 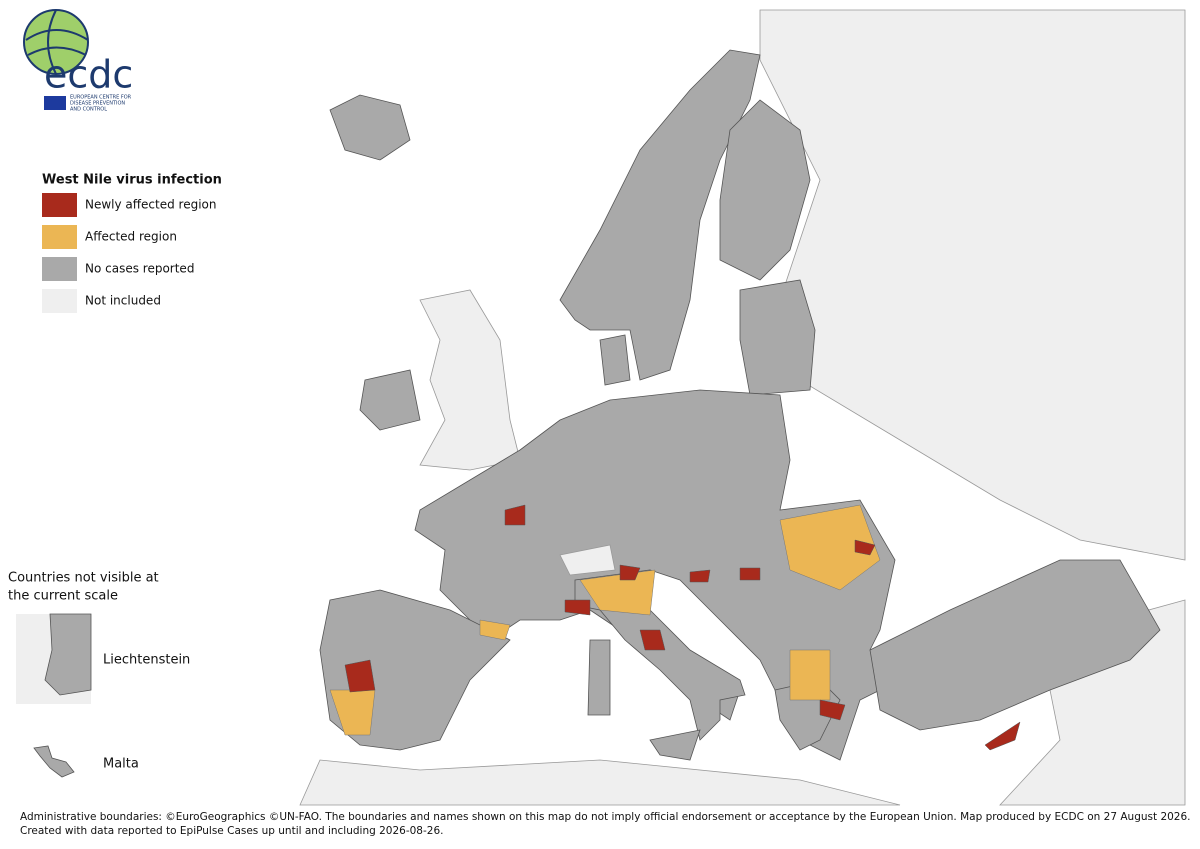 What do you see at coordinates (55, 103) in the screenshot?
I see `eu-flag` at bounding box center [55, 103].